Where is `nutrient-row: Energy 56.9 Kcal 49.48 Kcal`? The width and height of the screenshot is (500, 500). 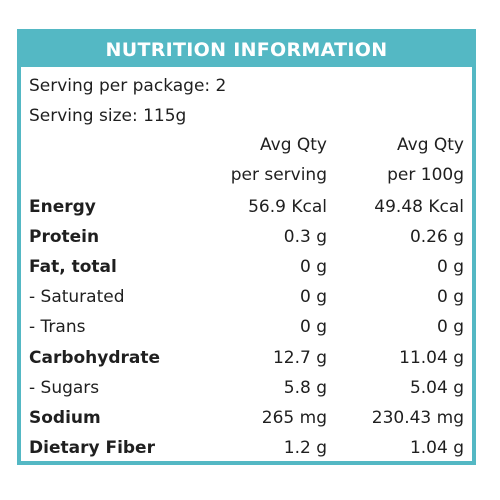
nutrient-row: Energy 56.9 Kcal 49.48 Kcal is located at coordinates (246, 207).